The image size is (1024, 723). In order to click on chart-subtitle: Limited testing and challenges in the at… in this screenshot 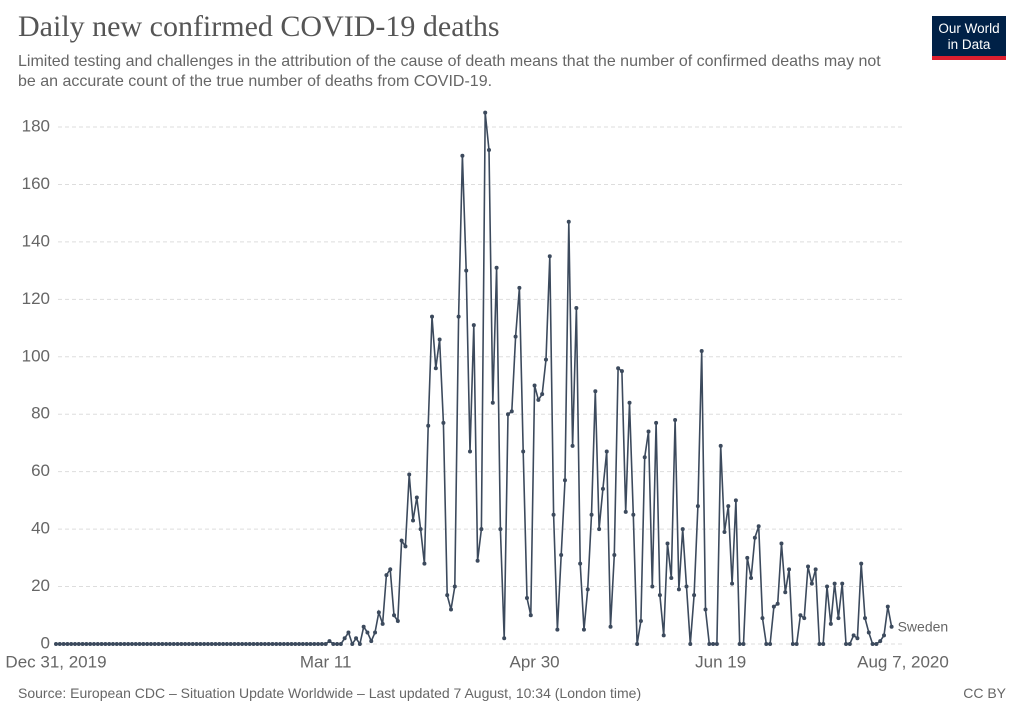, I will do `click(449, 71)`.